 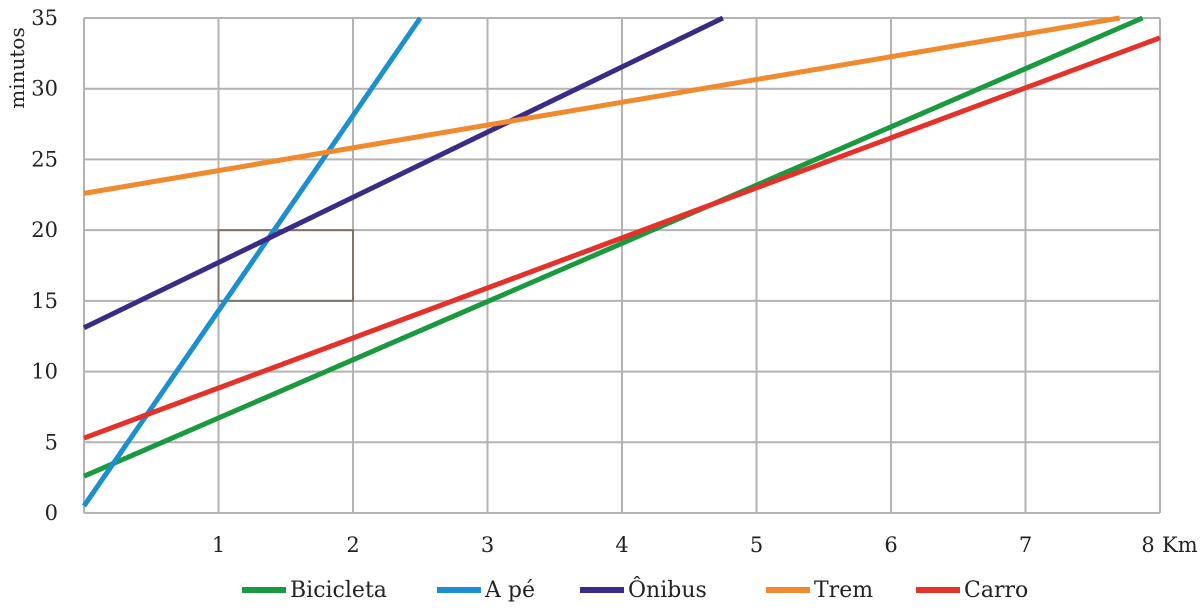 I want to click on legend: Bicicleta A pé Ônibus Trem Carro, so click(x=635, y=589).